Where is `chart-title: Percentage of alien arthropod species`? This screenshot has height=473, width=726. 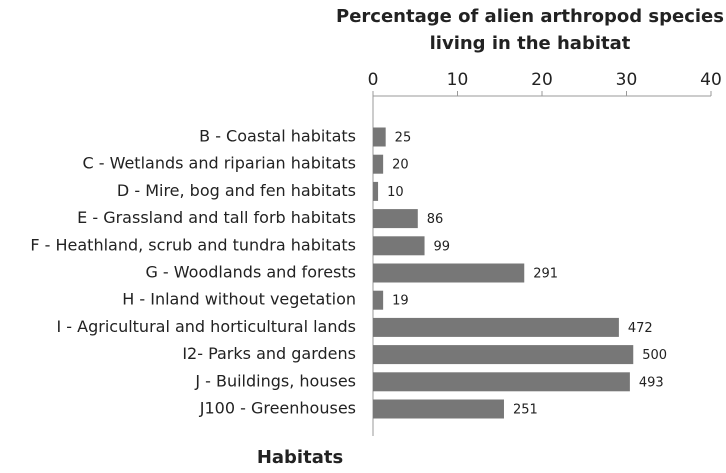 chart-title: Percentage of alien arthropod species is located at coordinates (530, 16).